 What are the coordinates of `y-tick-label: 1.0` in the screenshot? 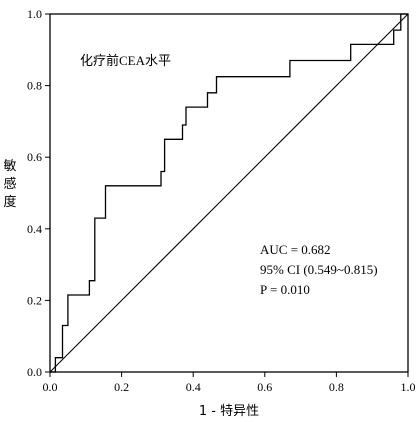 It's located at (34, 14).